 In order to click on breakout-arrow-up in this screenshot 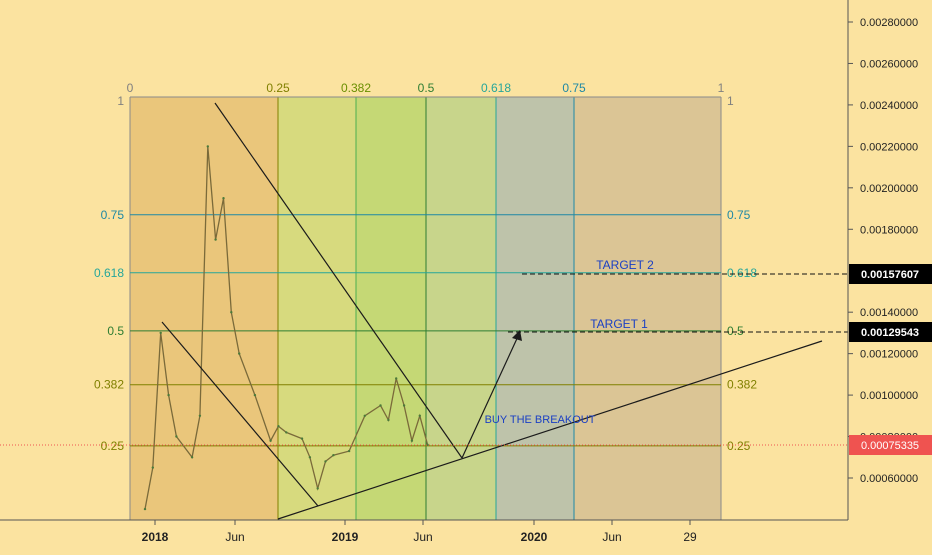, I will do `click(491, 395)`.